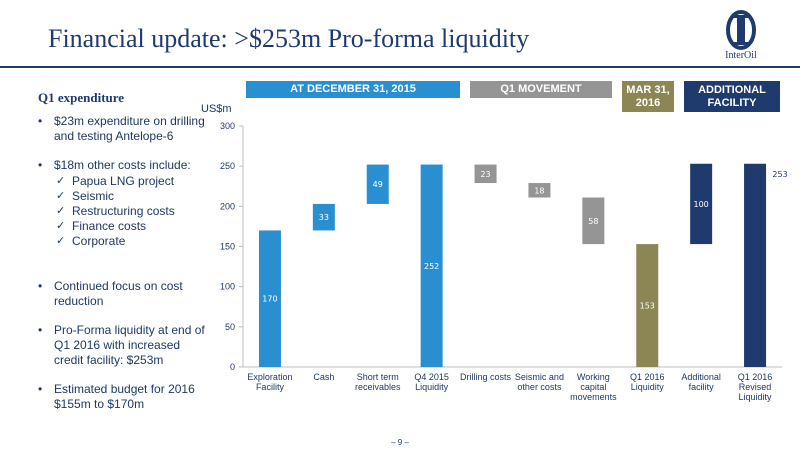 This screenshot has width=800, height=453. Describe the element at coordinates (99, 241) in the screenshot. I see `sub-item-label: Corporate` at that location.